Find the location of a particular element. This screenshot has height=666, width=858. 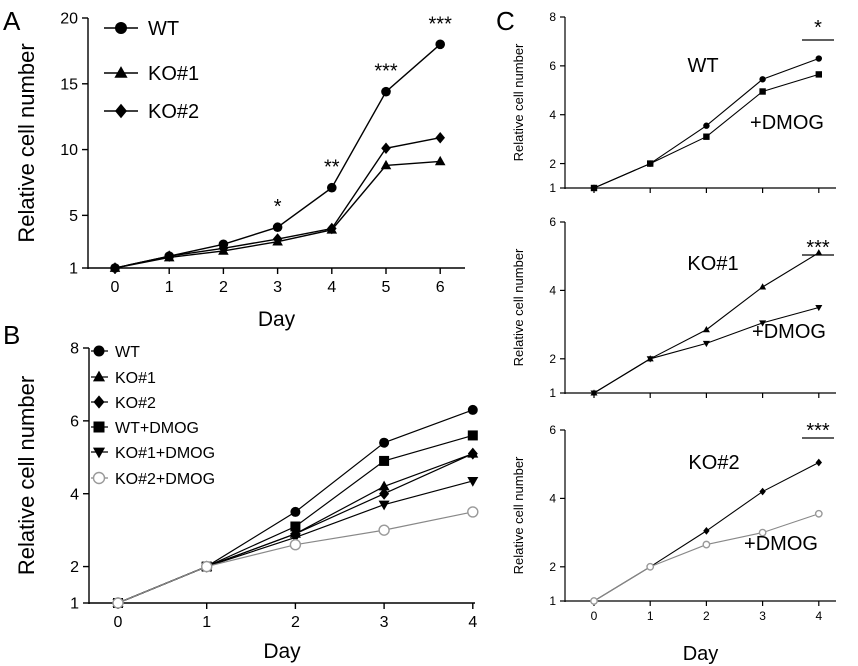

legend-label: KO#2+DMOG is located at coordinates (165, 479).